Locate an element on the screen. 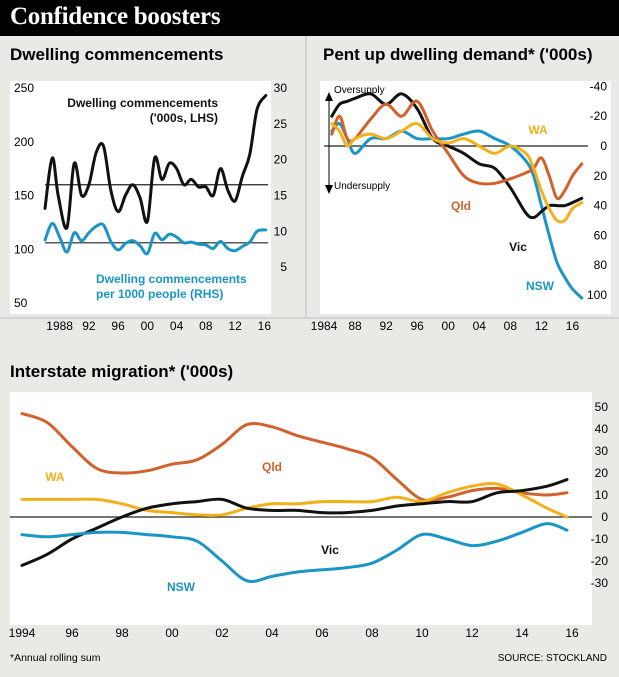 The image size is (619, 677). y-tick: -30 is located at coordinates (600, 583).